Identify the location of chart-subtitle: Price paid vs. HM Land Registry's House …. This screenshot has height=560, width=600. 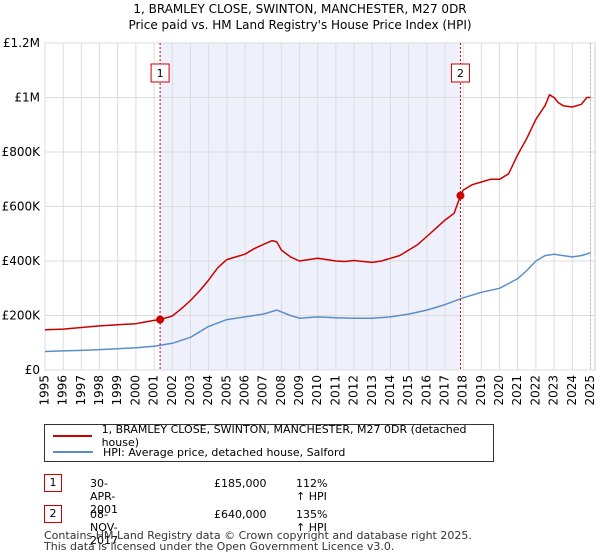
(299, 25).